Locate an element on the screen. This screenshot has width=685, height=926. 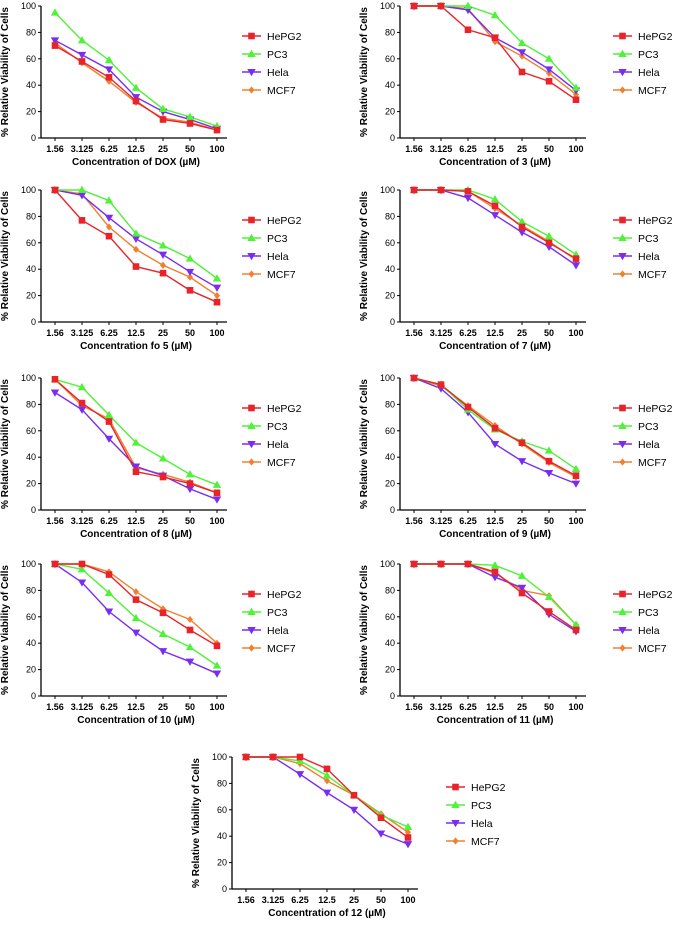
legend-label: Hela is located at coordinates (482, 824).